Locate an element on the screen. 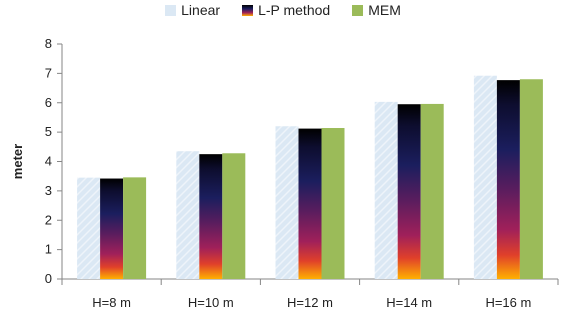  y-tick-label: 0 is located at coordinates (48, 278).